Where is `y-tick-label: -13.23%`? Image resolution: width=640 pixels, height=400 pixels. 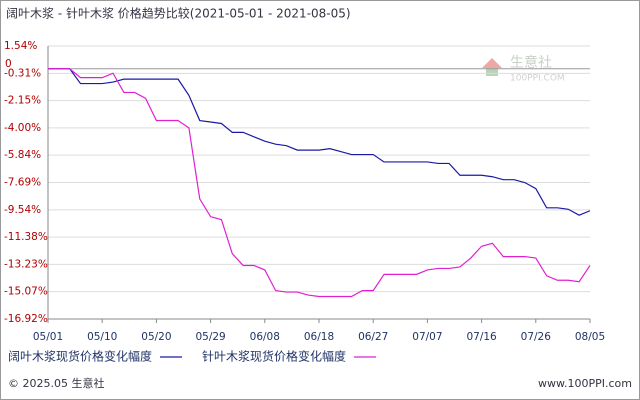 y-tick-label: -13.23% is located at coordinates (26, 264).